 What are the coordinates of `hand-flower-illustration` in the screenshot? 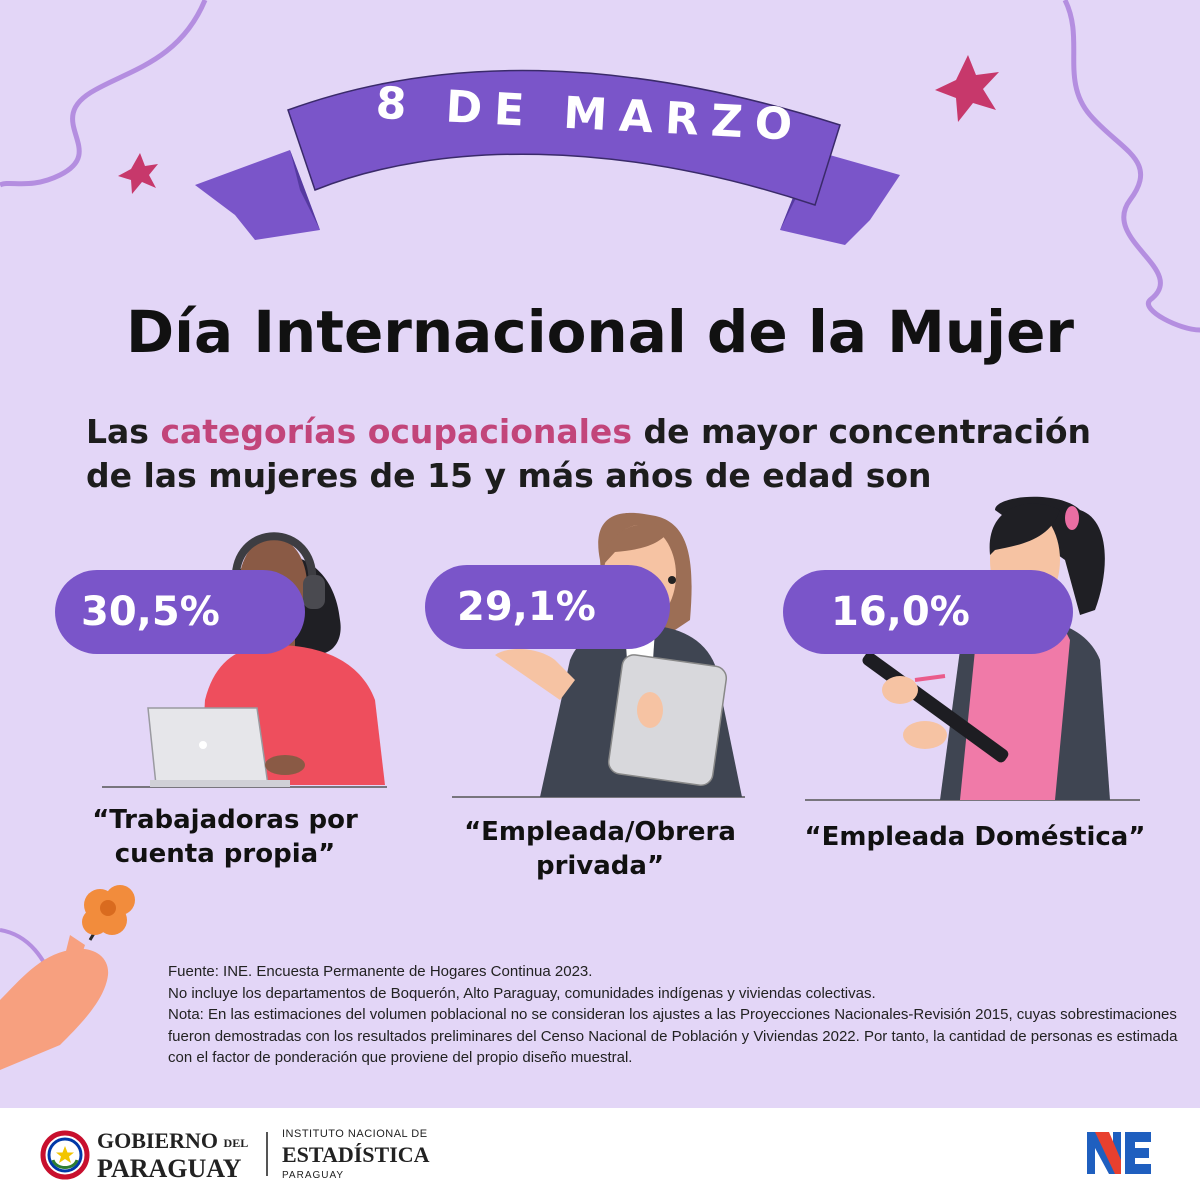 It's located at (67, 977).